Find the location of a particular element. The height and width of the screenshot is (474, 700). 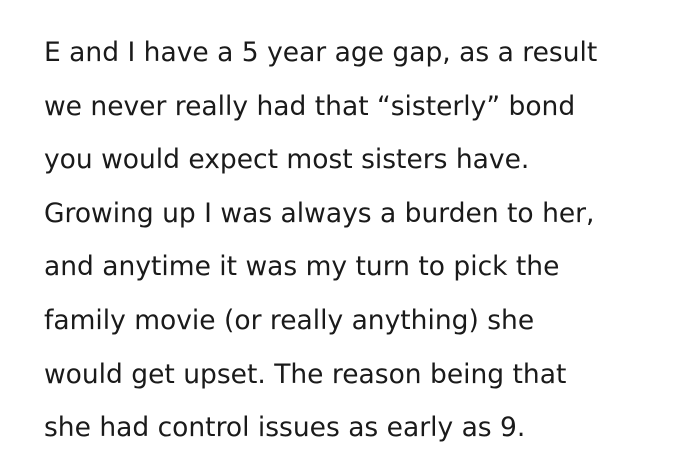

text-line: we never really had that “sisterly” bond is located at coordinates (310, 106).